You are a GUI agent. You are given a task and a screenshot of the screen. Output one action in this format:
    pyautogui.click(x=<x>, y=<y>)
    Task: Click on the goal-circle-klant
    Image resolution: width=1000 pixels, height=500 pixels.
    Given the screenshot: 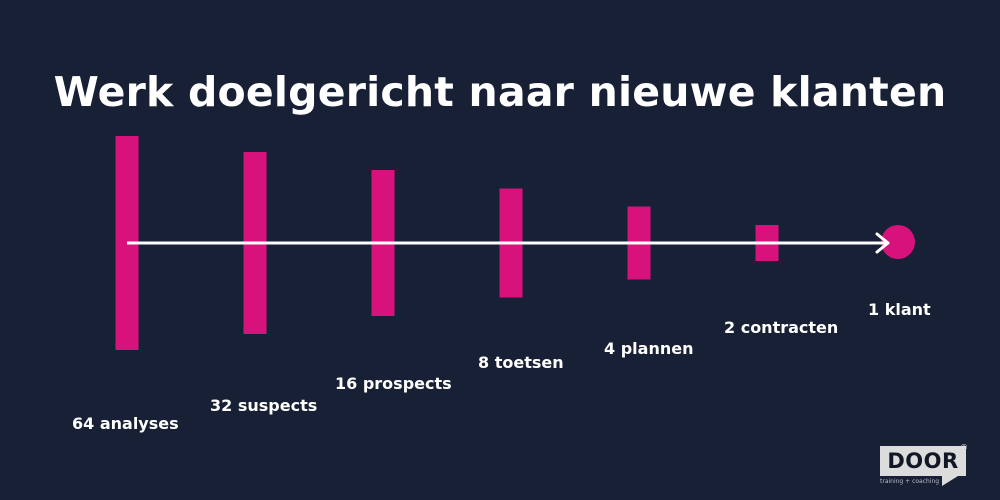 What is the action you would take?
    pyautogui.click(x=898, y=242)
    